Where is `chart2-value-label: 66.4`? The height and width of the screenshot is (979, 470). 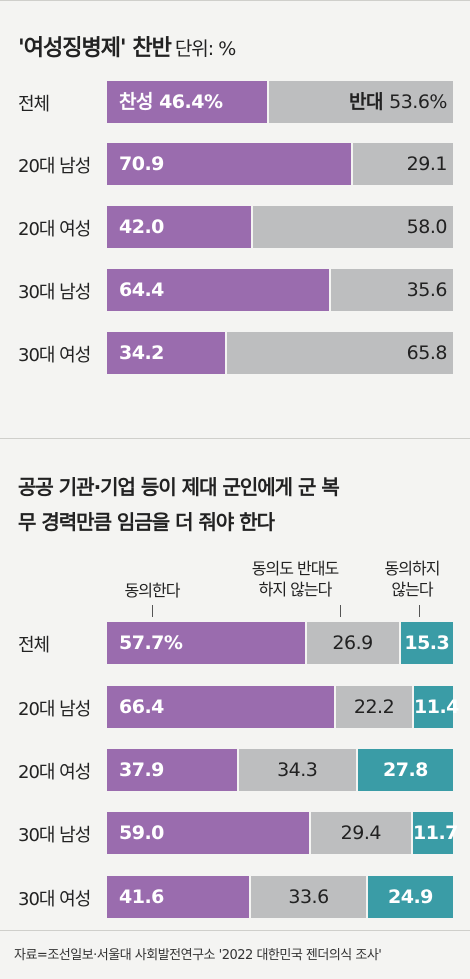 chart2-value-label: 66.4 is located at coordinates (141, 707).